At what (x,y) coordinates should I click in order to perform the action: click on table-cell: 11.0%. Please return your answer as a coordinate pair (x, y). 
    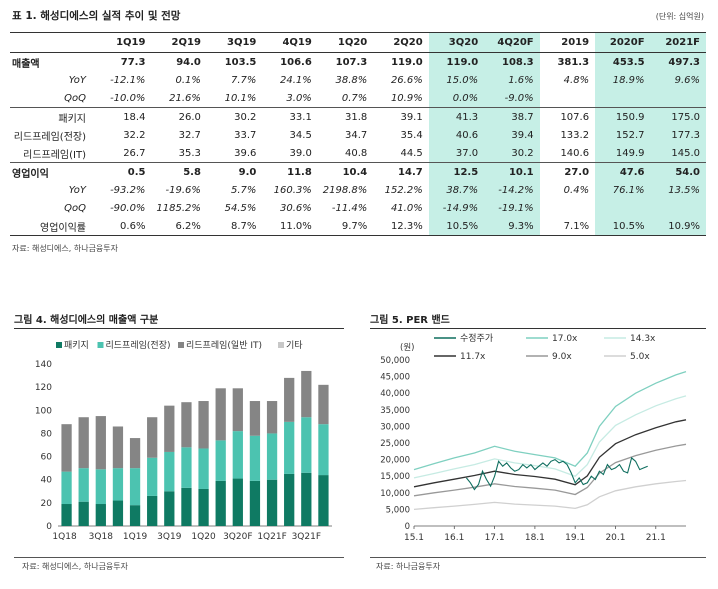
    Looking at the image, I should click on (290, 226).